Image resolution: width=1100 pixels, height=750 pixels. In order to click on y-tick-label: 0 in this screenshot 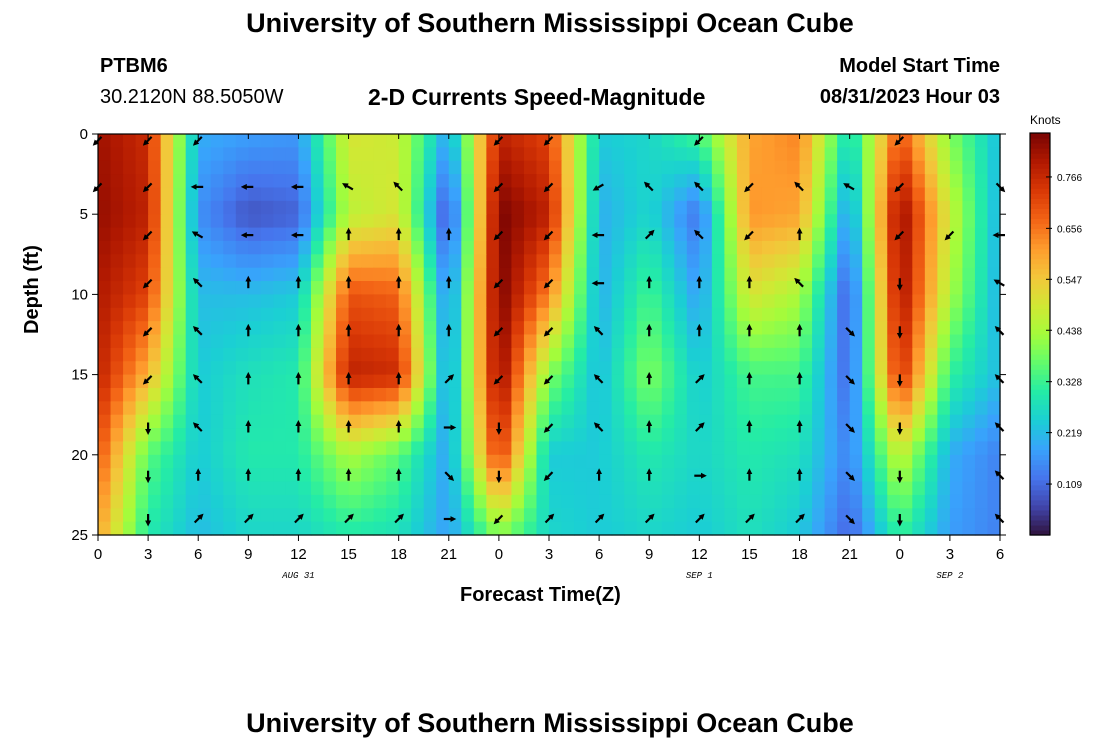, I will do `click(84, 134)`.